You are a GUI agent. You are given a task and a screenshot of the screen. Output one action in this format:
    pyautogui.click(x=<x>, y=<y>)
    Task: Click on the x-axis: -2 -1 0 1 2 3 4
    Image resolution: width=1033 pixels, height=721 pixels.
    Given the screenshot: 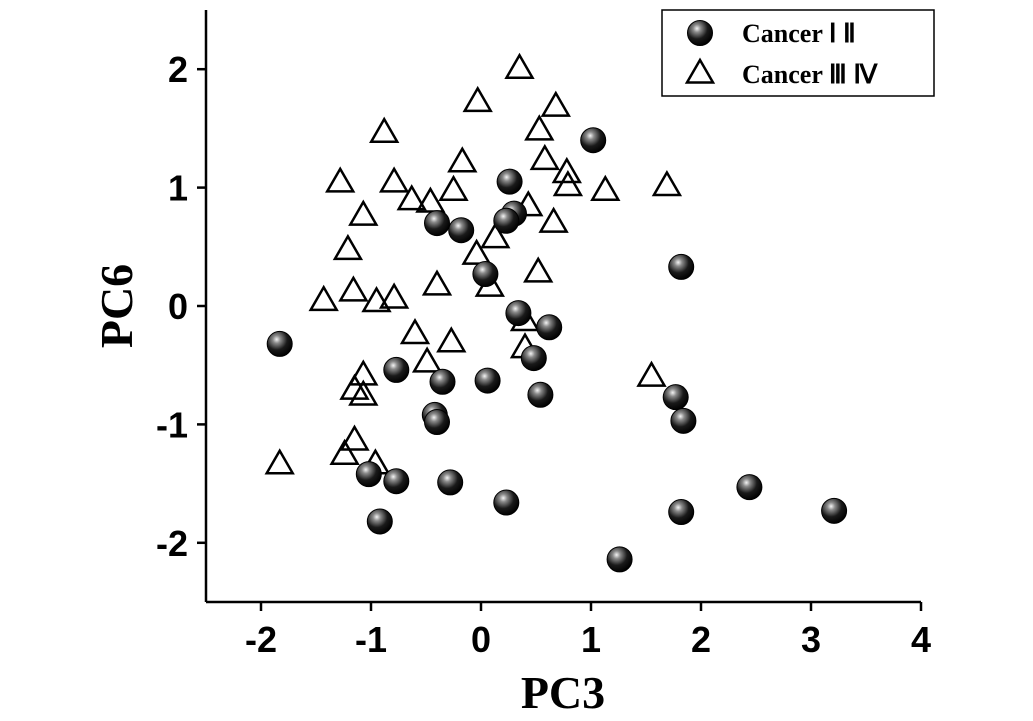 What is the action you would take?
    pyautogui.click(x=588, y=631)
    